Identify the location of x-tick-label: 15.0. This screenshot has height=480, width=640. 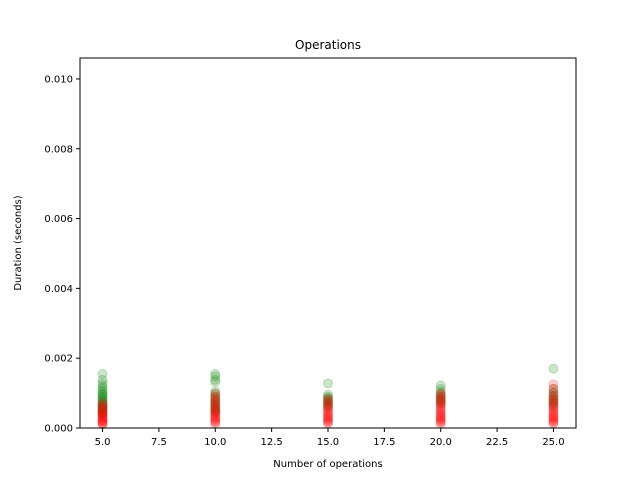
(328, 442).